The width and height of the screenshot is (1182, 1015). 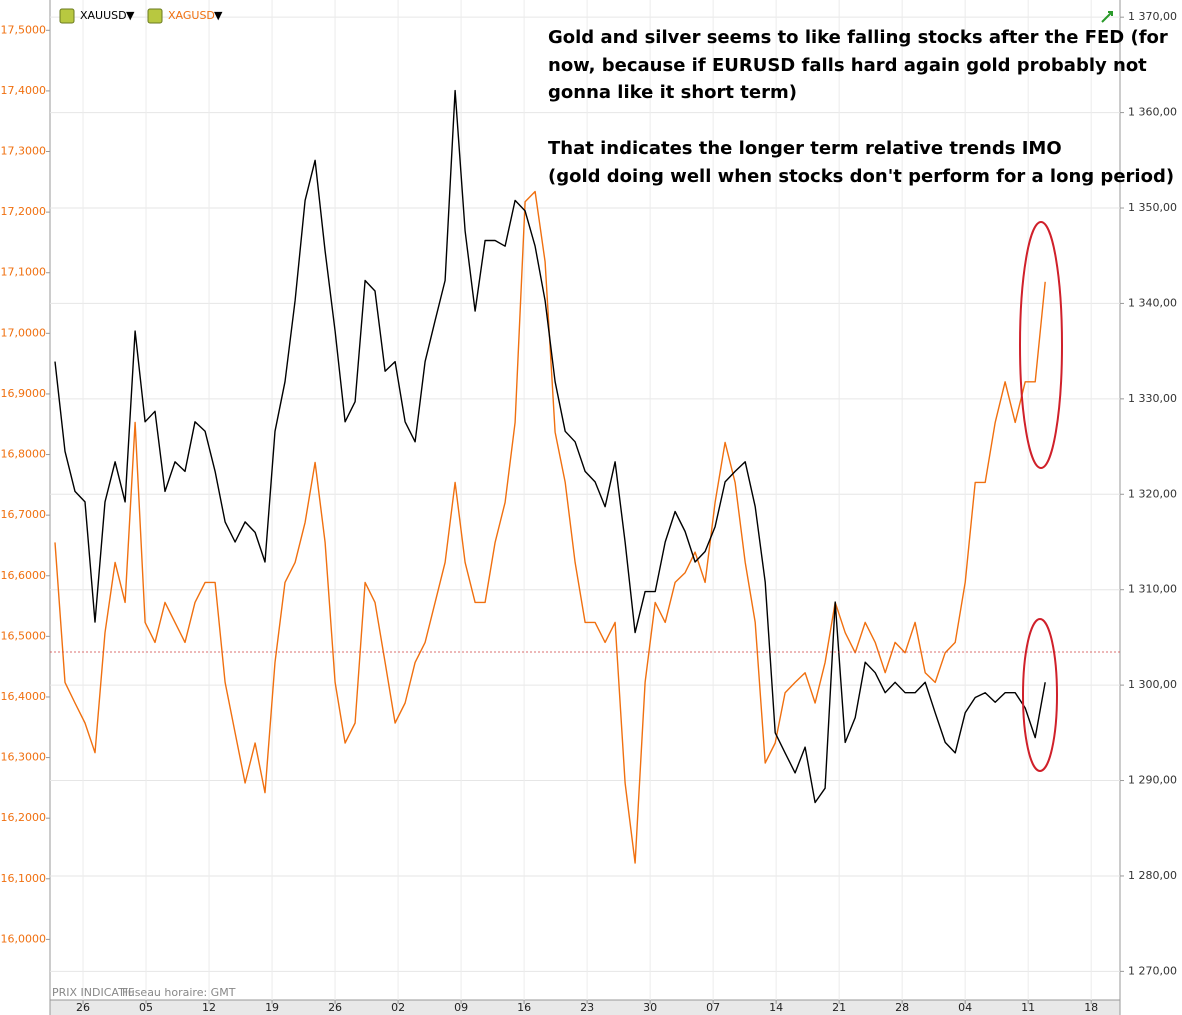 I want to click on y2-tick-label: 1 360,00, so click(x=1152, y=112).